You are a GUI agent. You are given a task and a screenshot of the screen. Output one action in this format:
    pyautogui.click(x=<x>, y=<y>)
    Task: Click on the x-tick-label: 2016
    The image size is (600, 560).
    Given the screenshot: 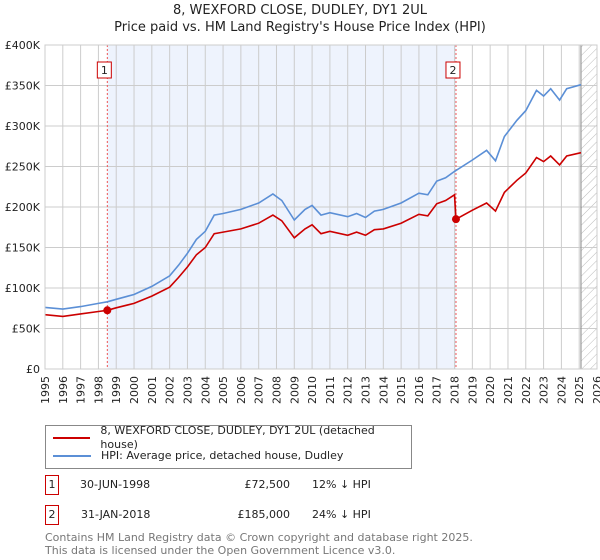 What is the action you would take?
    pyautogui.click(x=419, y=390)
    